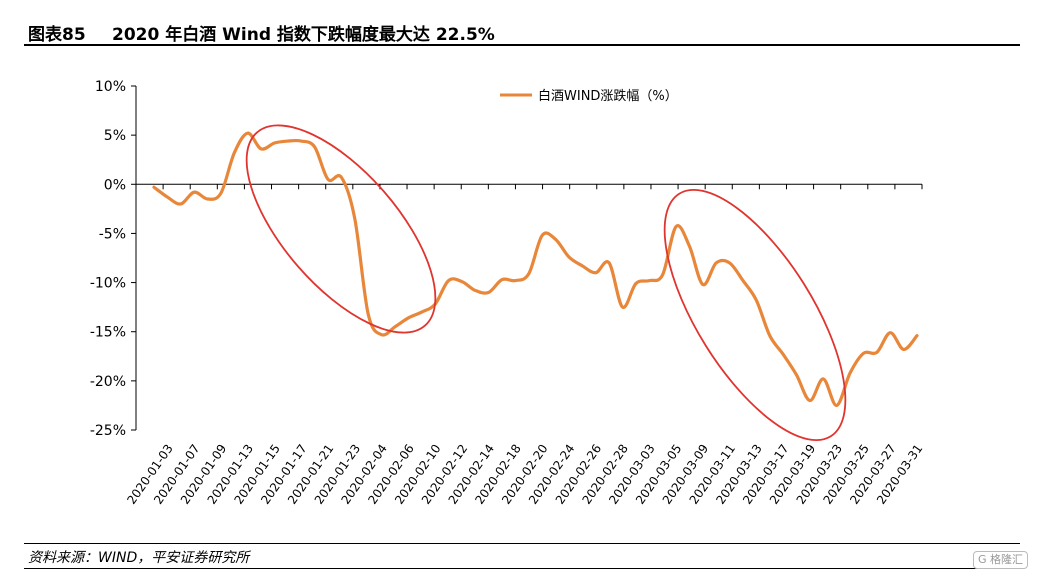 Image resolution: width=1038 pixels, height=580 pixels. Describe the element at coordinates (608, 96) in the screenshot. I see `legend-label: 白酒WIND涨跌幅（%）` at that location.